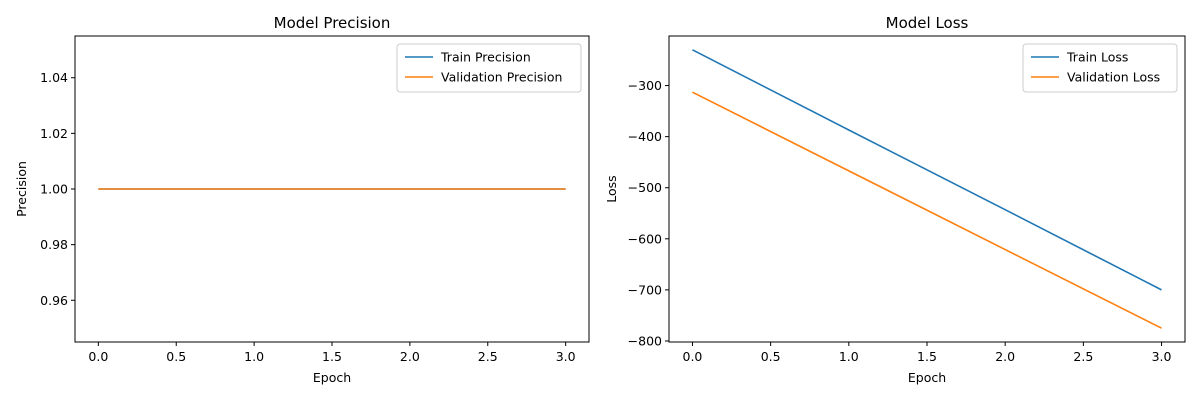  Describe the element at coordinates (645, 85) in the screenshot. I see `y-tick-label: −300` at that location.